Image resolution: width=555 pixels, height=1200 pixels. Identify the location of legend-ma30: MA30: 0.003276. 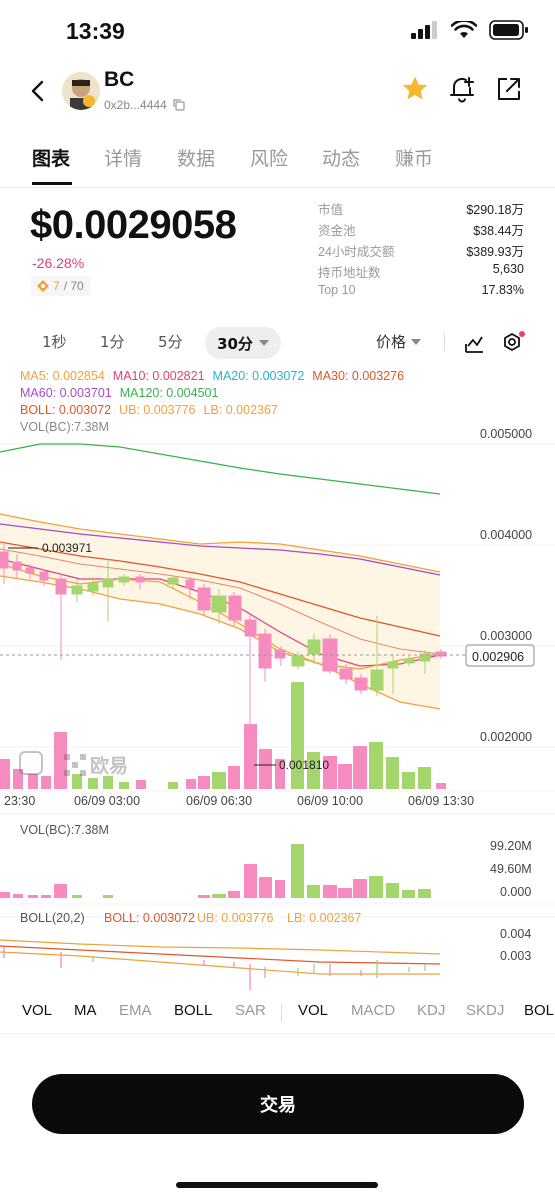
(358, 376).